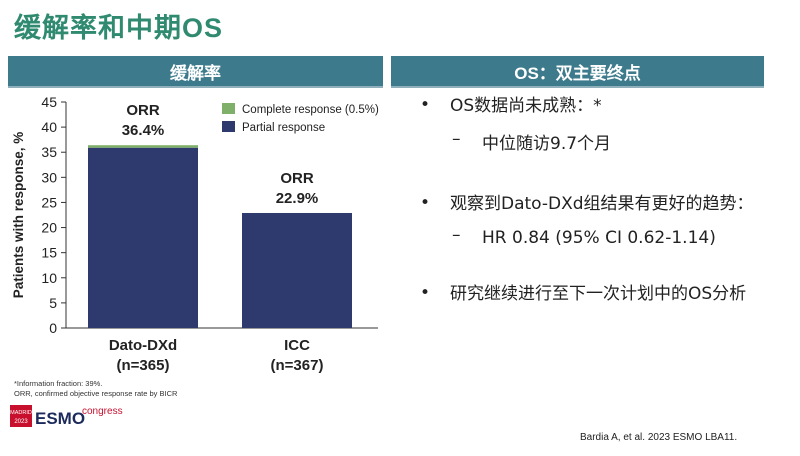 This screenshot has width=800, height=456. Describe the element at coordinates (195, 71) in the screenshot. I see `left-section-header: 缓解率` at that location.